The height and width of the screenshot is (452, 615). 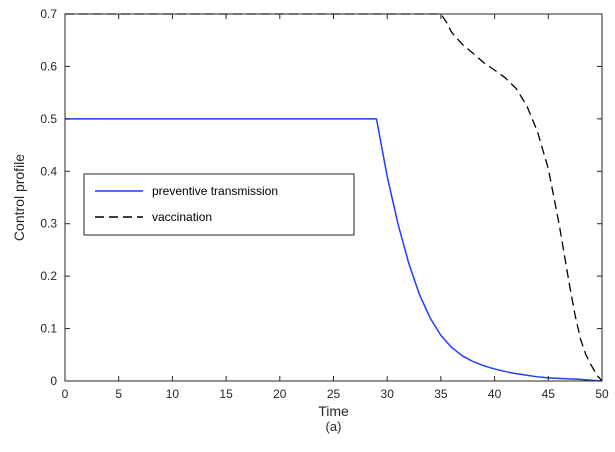 I want to click on y-tick-label: 0.4, so click(x=48, y=171).